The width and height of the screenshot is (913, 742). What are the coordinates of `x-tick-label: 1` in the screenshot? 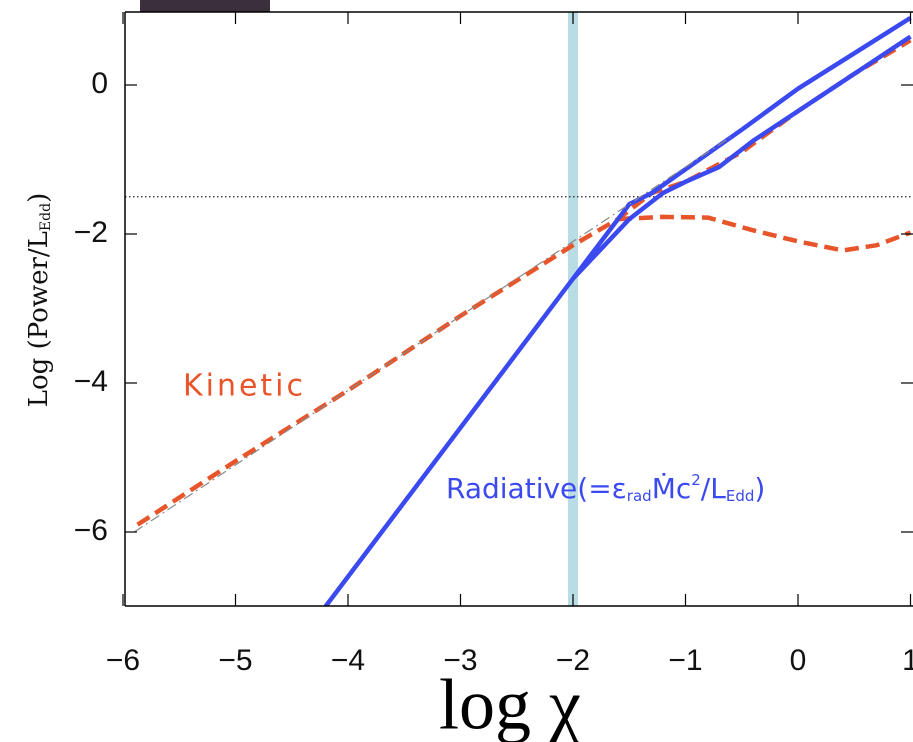 It's located at (907, 660).